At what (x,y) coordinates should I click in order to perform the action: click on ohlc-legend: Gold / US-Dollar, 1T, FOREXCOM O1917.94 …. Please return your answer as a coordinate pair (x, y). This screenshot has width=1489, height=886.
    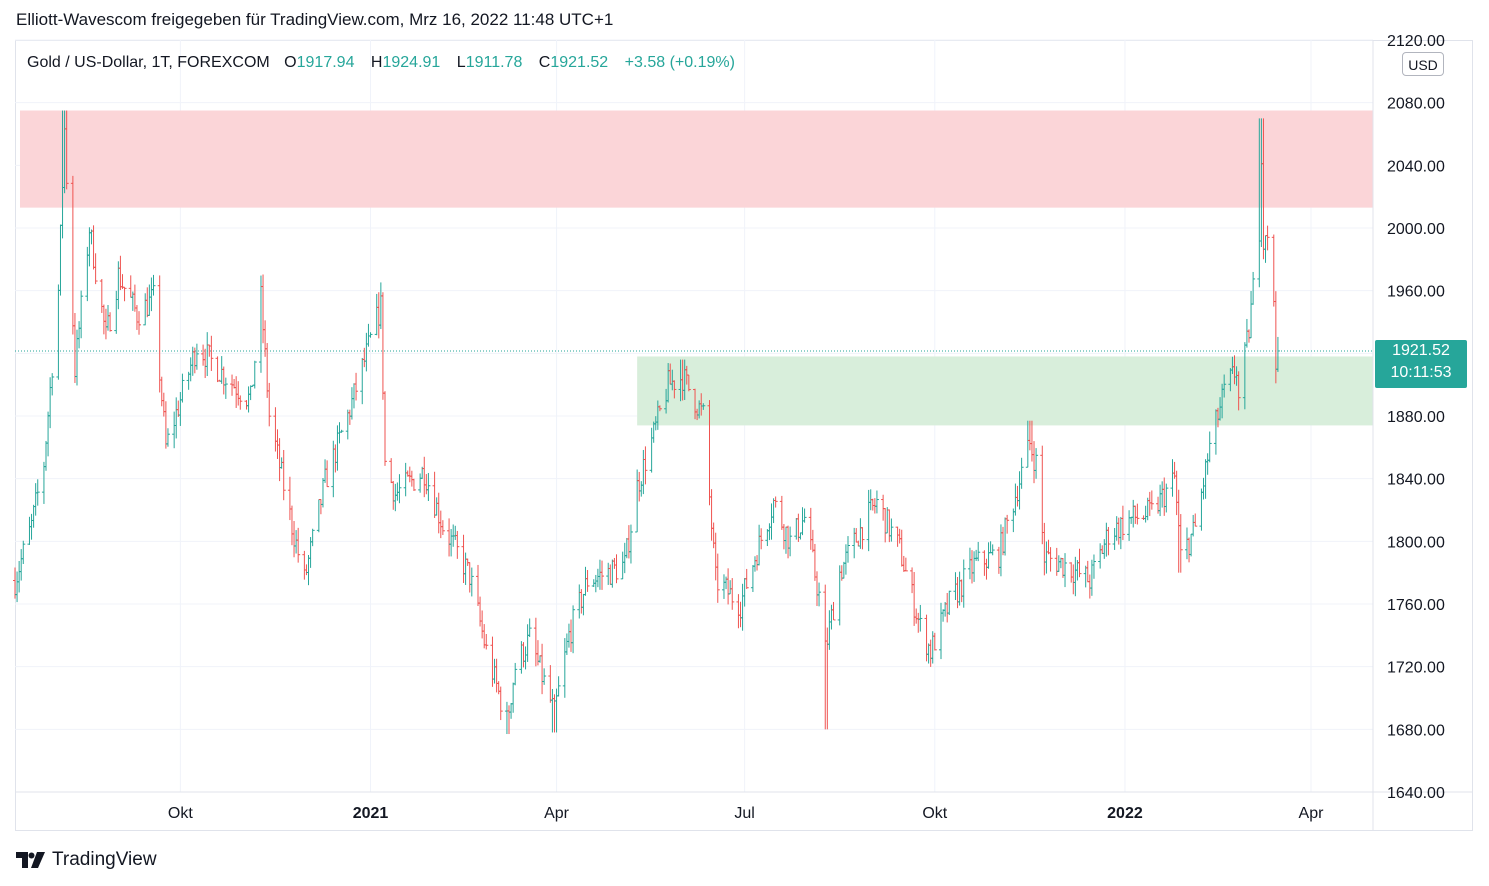
    Looking at the image, I should click on (381, 63).